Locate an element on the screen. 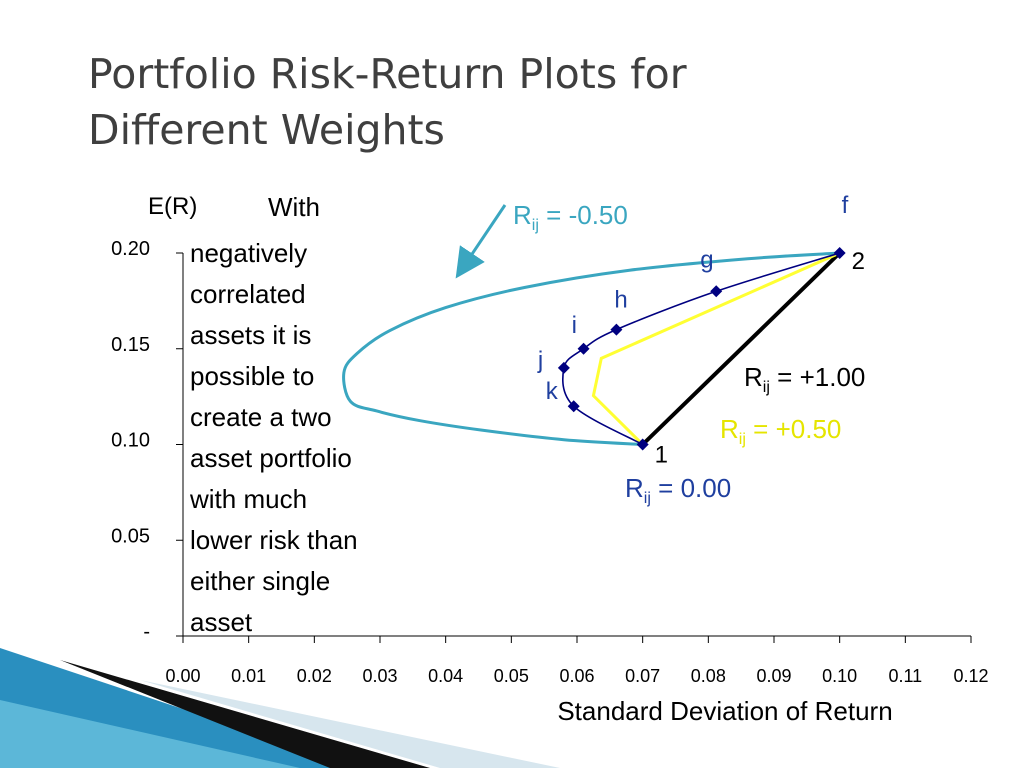 The width and height of the screenshot is (1024, 768). chart-series is located at coordinates (594, 349).